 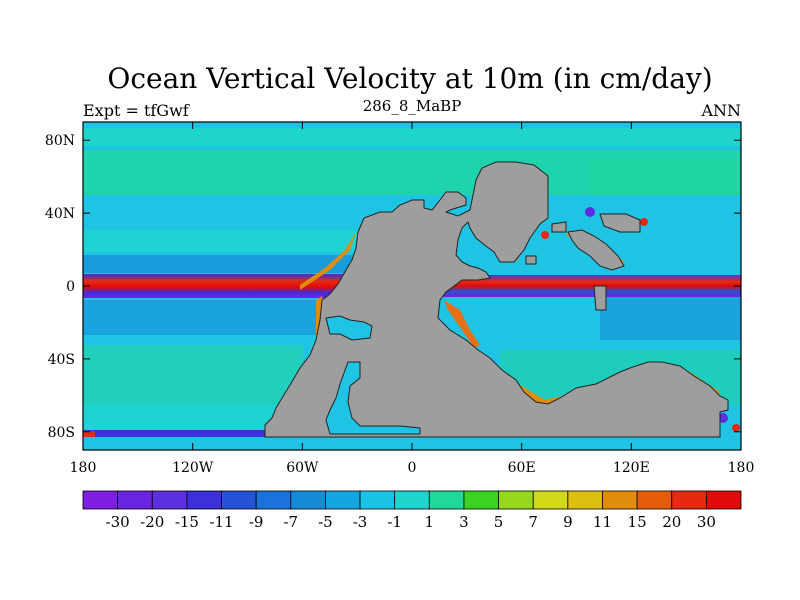 I want to click on x-tick-label: 120W, so click(x=193, y=468).